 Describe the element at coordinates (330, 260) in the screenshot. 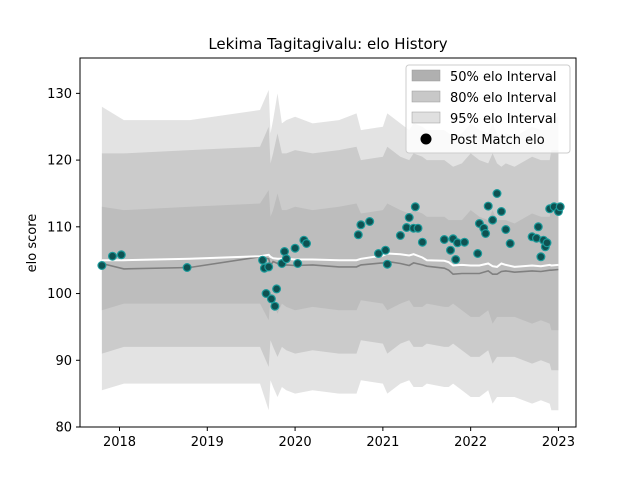

I see `mean-elo-line` at that location.